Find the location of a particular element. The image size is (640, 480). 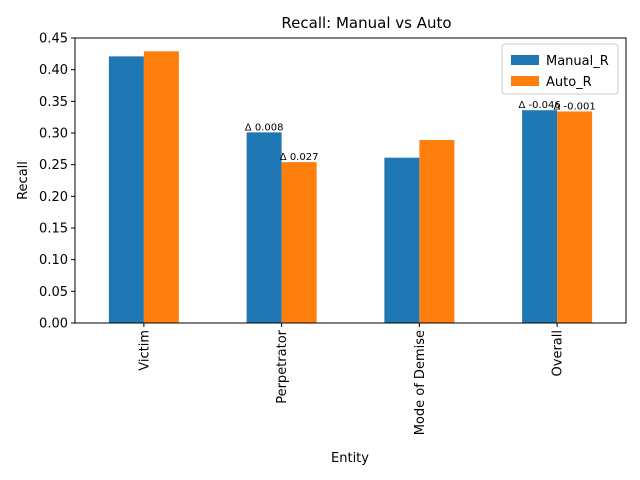

x-tick-label-3: Overall is located at coordinates (558, 353).